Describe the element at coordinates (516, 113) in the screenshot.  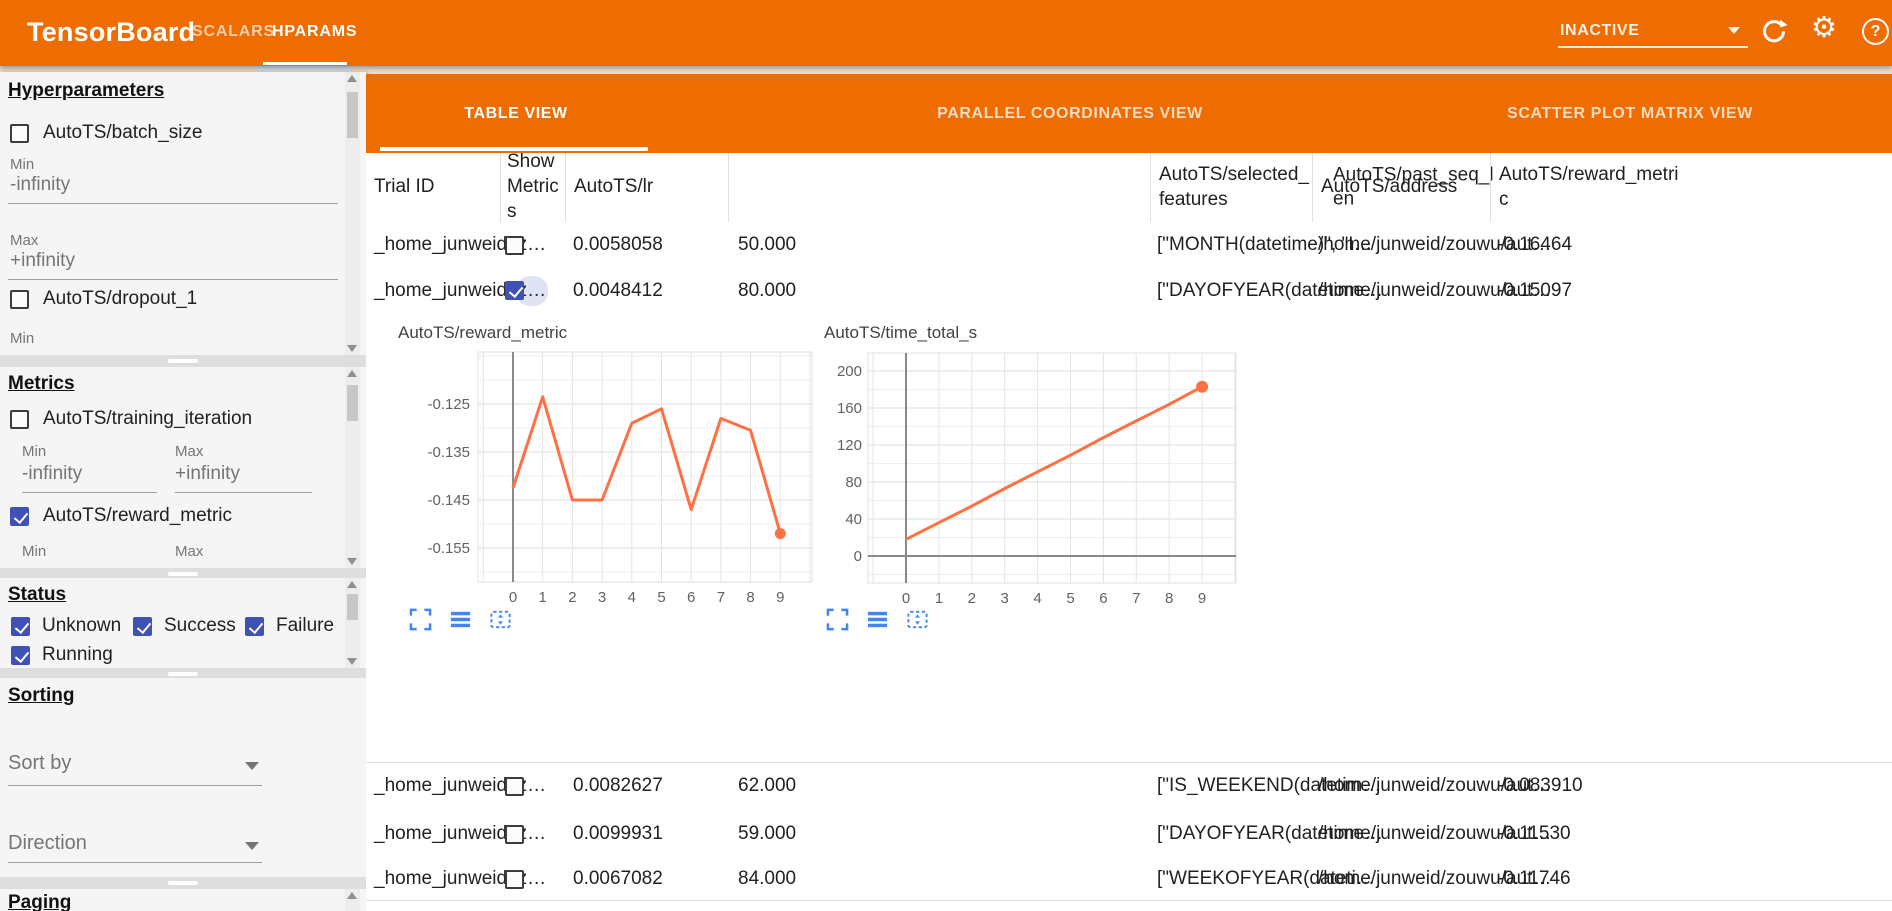
I see `tab-table-view: TABLE VIEW` at that location.